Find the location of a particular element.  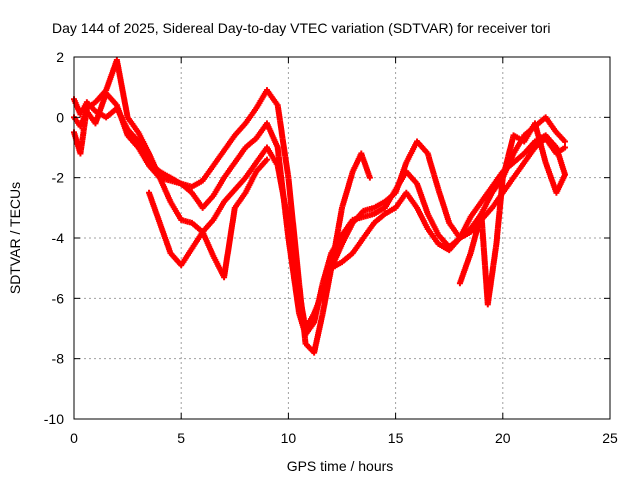

y-tick-label: -4 is located at coordinates (58, 238).